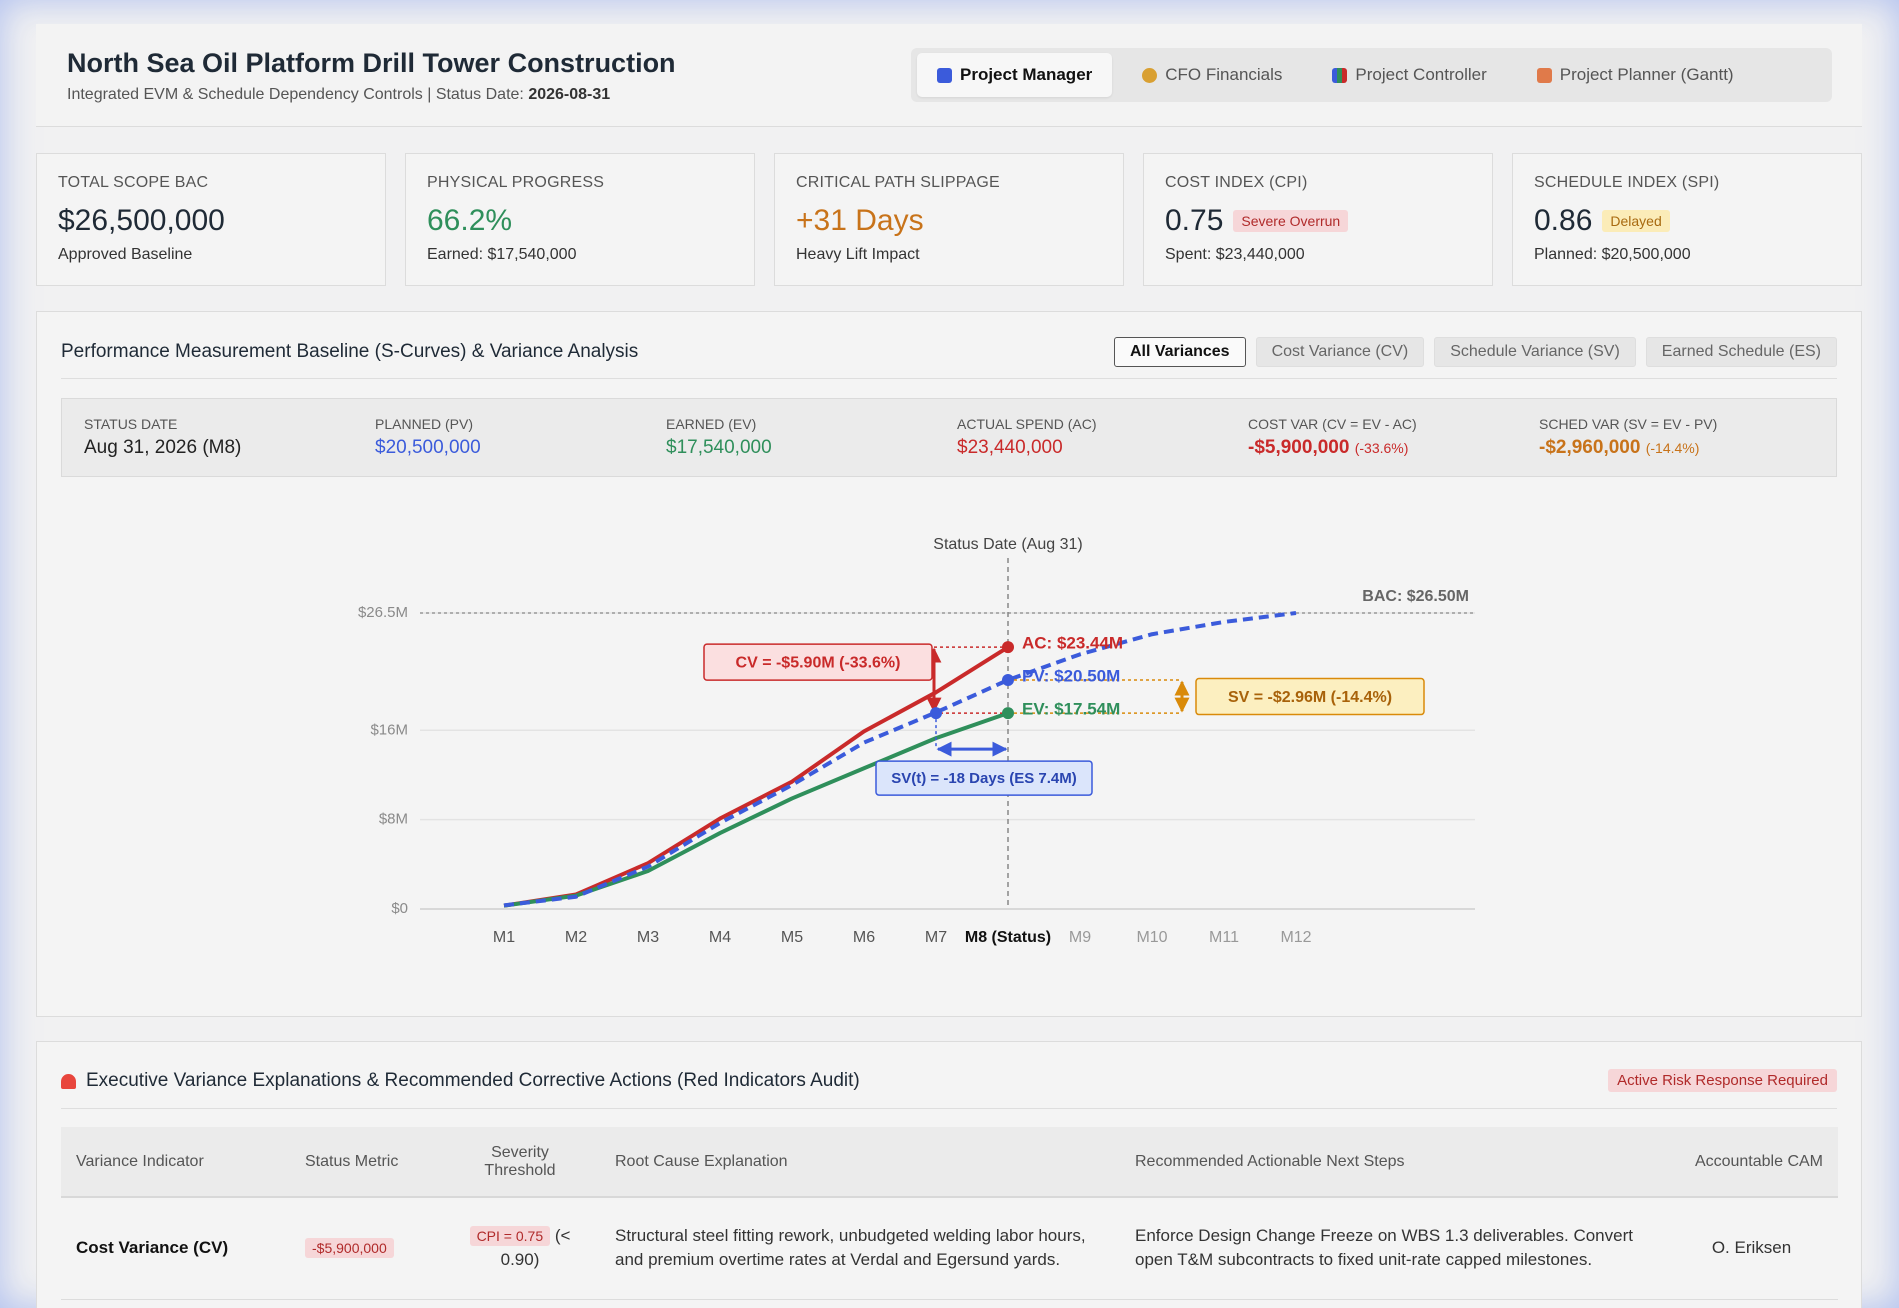  What do you see at coordinates (860, 1162) in the screenshot?
I see `column-header: Root Cause Explanation` at bounding box center [860, 1162].